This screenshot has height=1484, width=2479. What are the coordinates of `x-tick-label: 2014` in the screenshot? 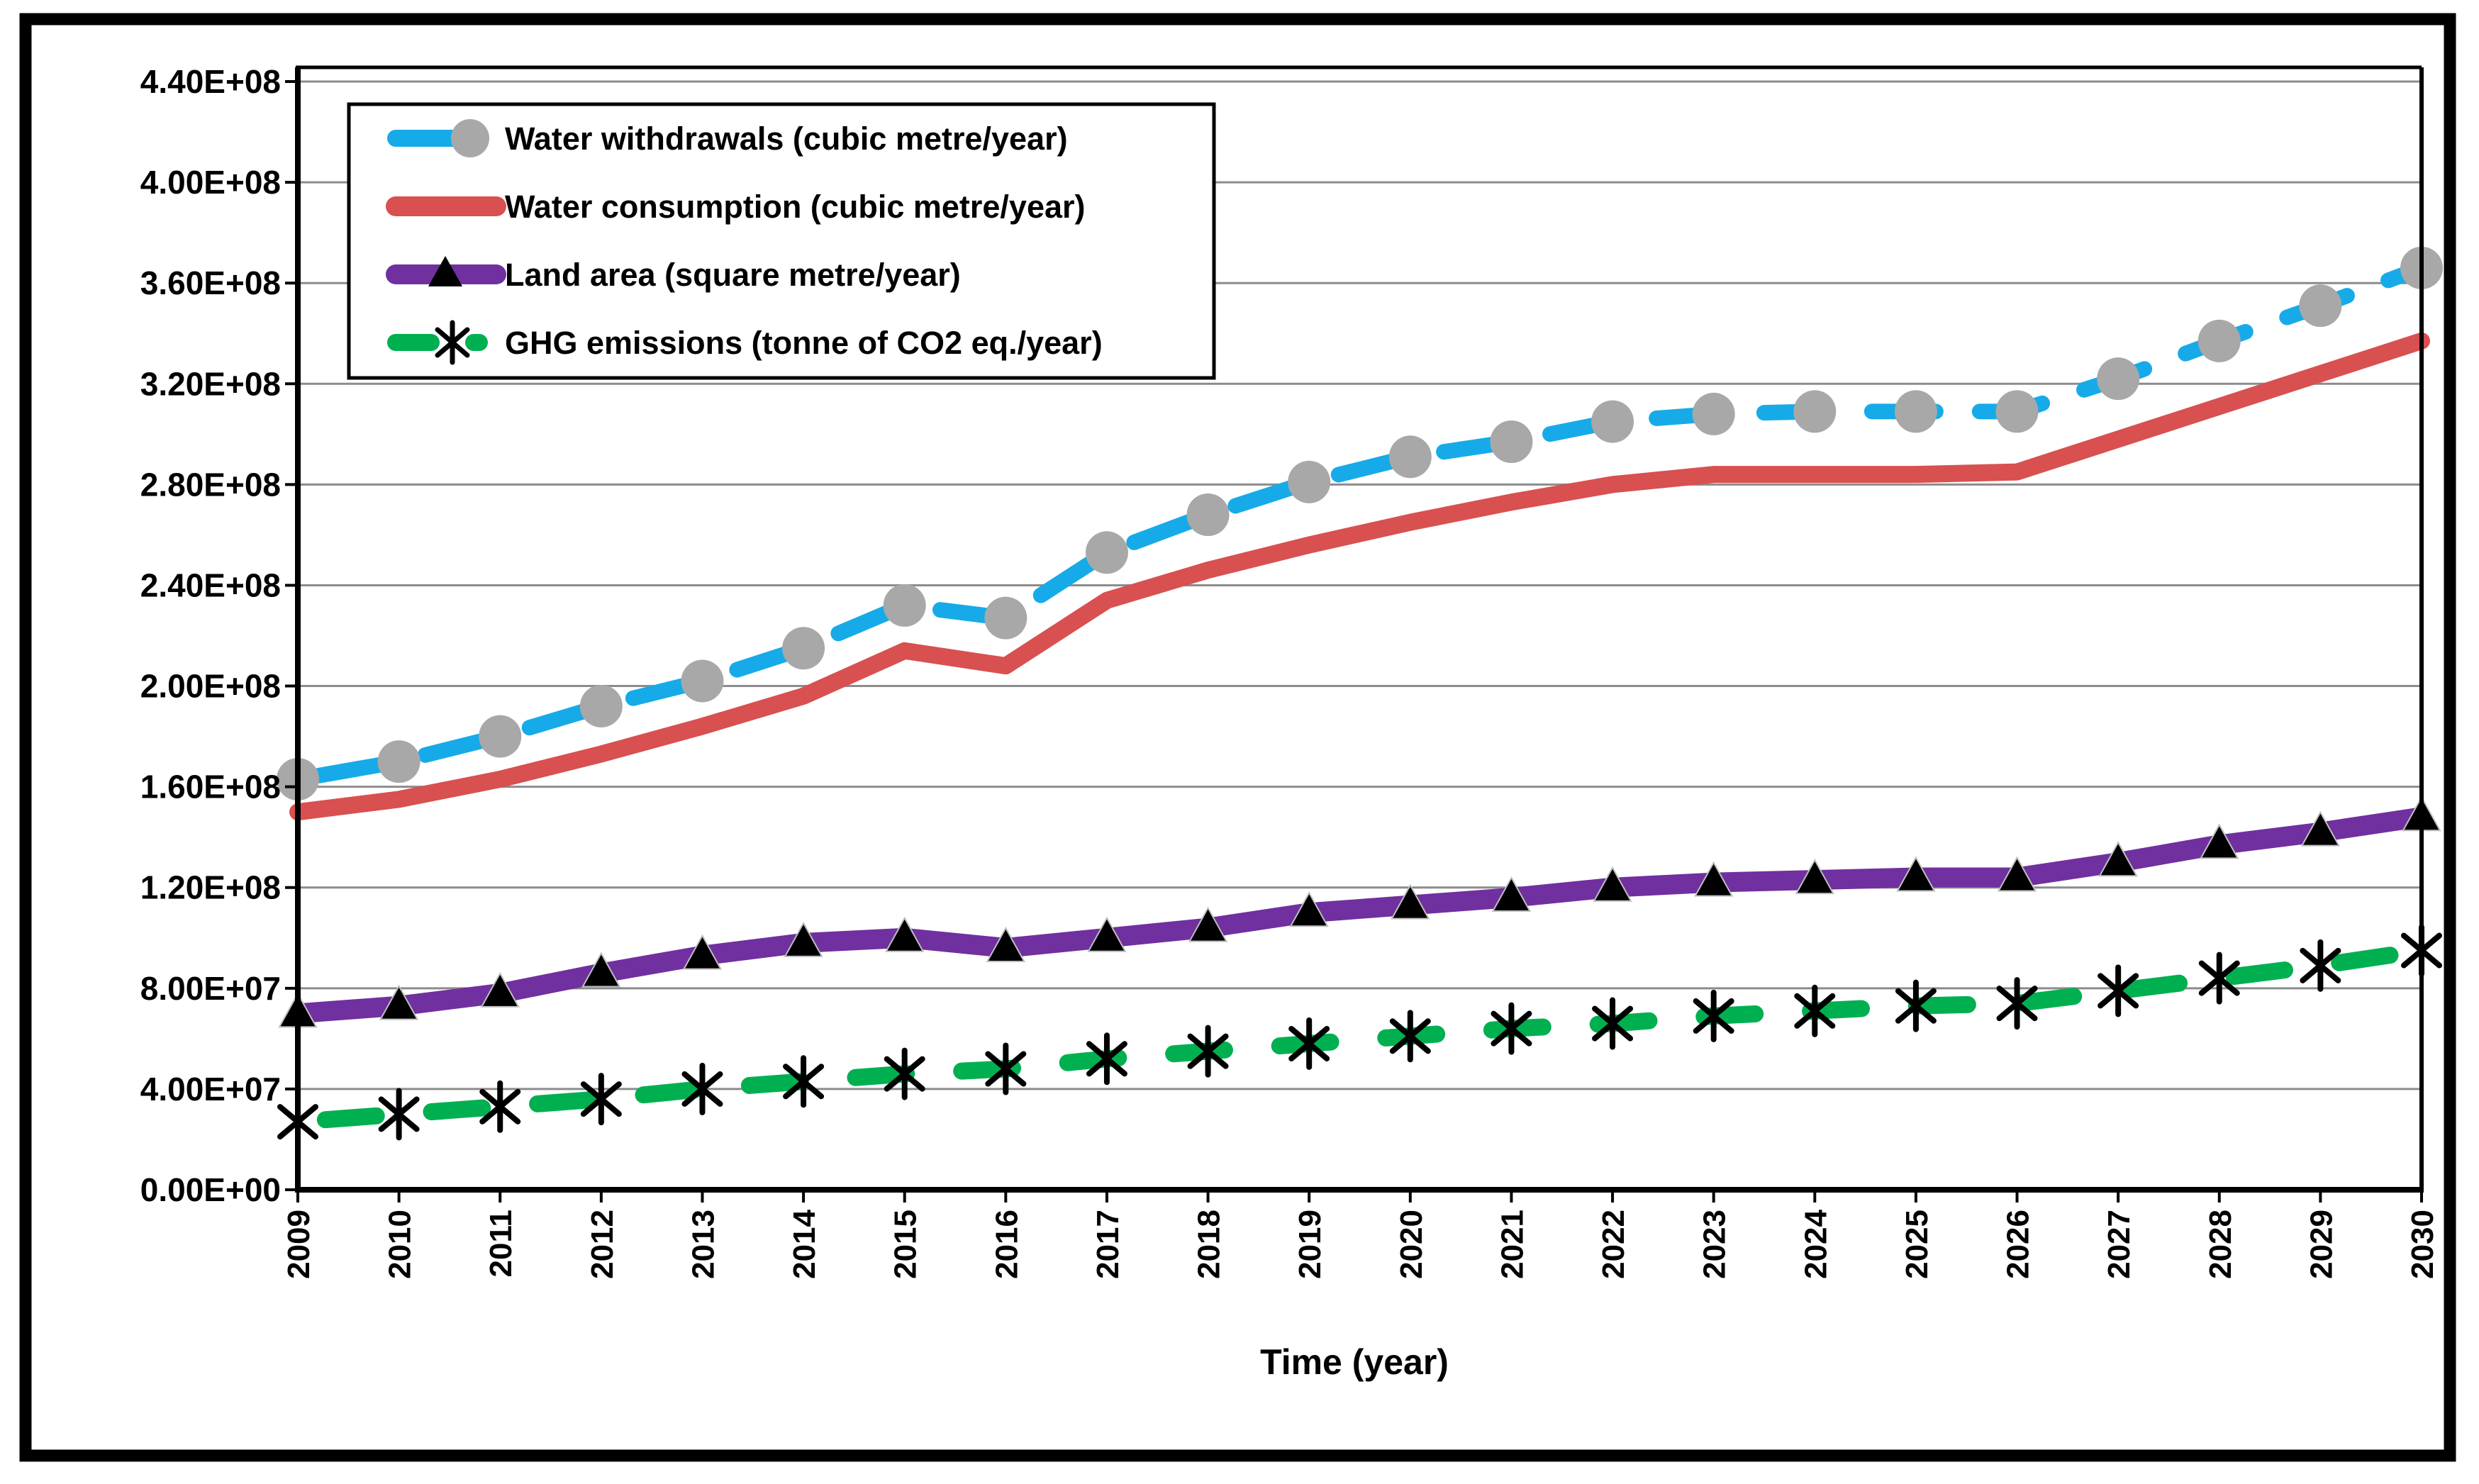 It's located at (805, 1243).